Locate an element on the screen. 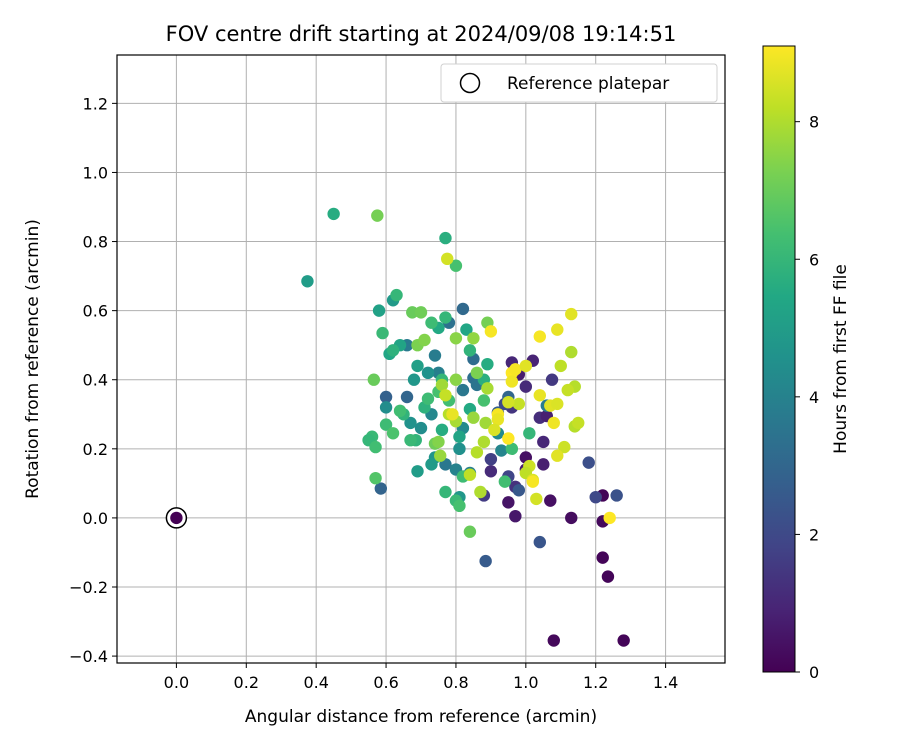 The height and width of the screenshot is (750, 900). y-tick-label: 0.4 is located at coordinates (95, 380).